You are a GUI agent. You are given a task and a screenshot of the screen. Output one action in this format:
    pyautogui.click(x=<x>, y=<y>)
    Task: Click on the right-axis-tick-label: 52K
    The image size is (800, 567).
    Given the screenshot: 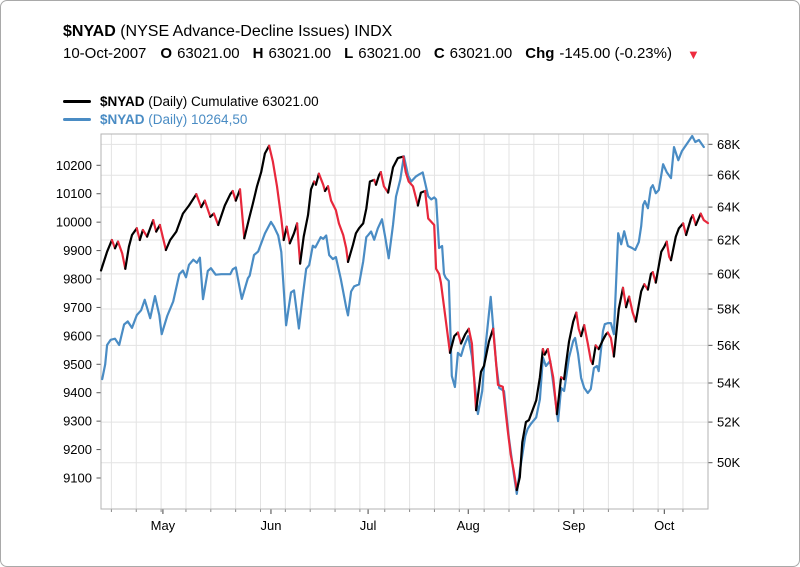 What is the action you would take?
    pyautogui.click(x=728, y=422)
    